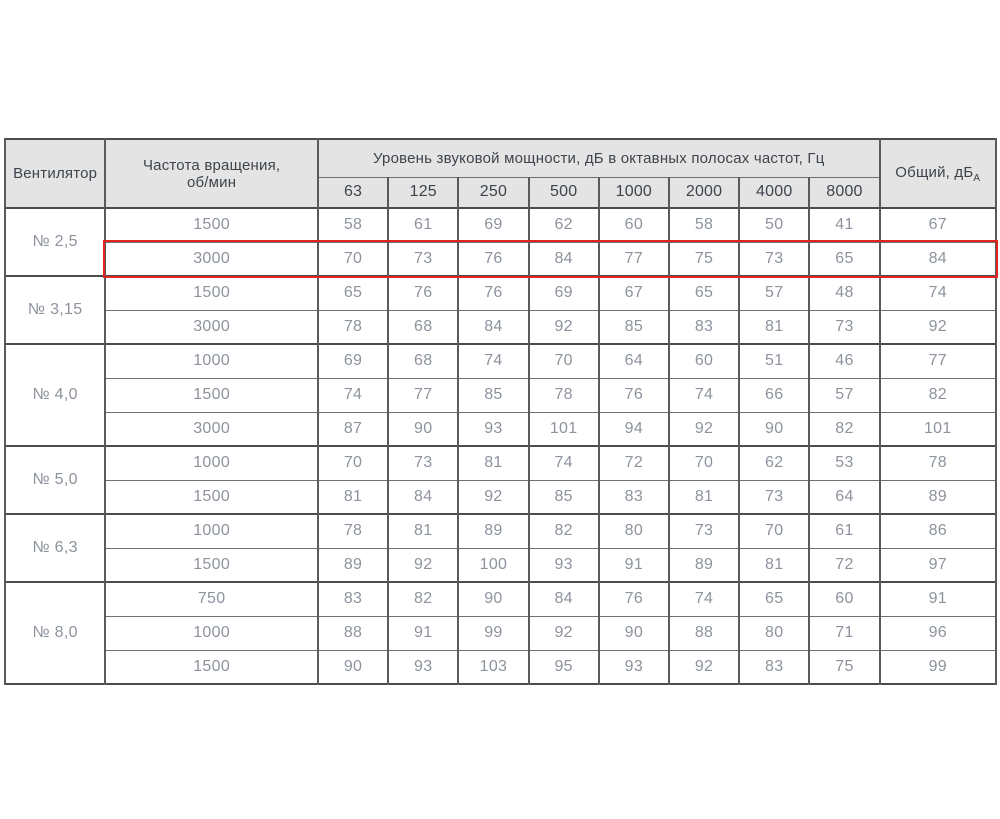  Describe the element at coordinates (563, 225) in the screenshot. I see `level-value: 62` at that location.